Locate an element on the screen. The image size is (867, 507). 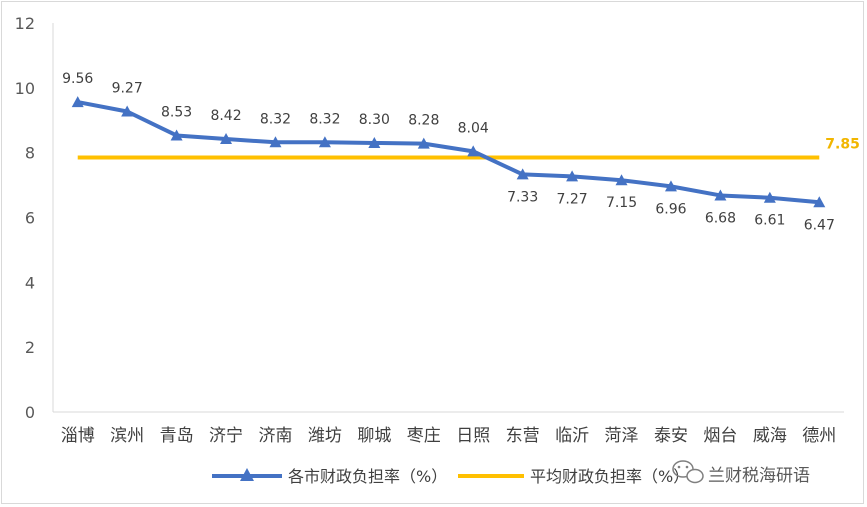
data-label: 9.56 is located at coordinates (77, 79).